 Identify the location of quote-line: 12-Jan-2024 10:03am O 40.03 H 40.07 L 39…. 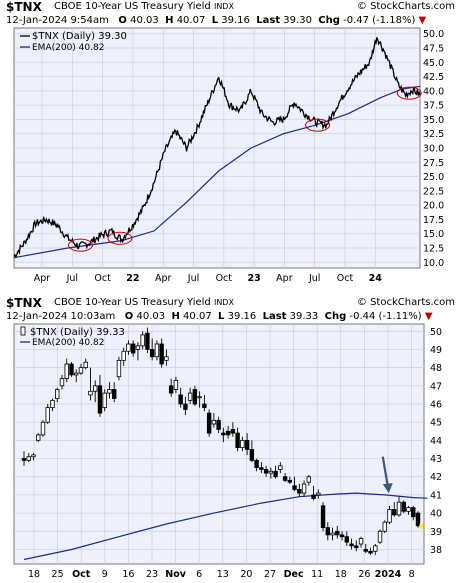
(219, 316).